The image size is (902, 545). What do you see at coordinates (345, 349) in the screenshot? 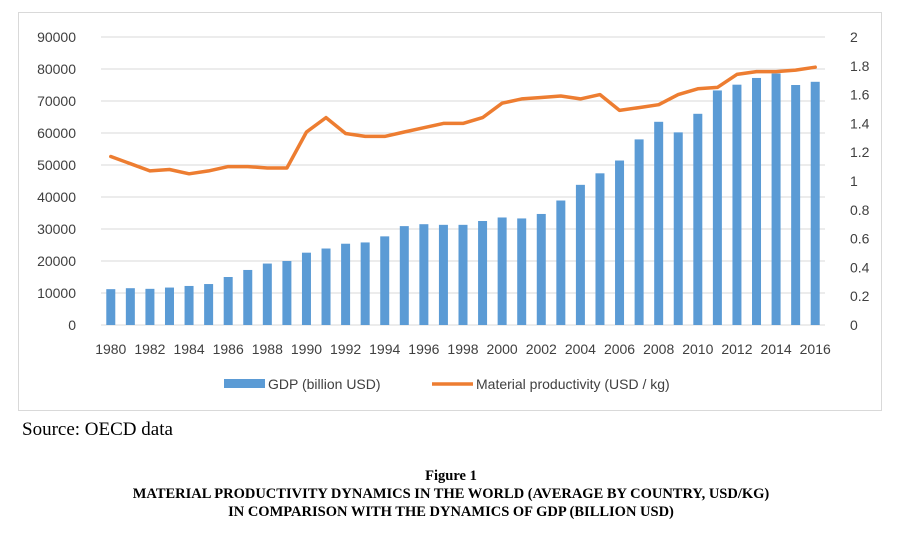
I see `x-tick-label: 1992` at bounding box center [345, 349].